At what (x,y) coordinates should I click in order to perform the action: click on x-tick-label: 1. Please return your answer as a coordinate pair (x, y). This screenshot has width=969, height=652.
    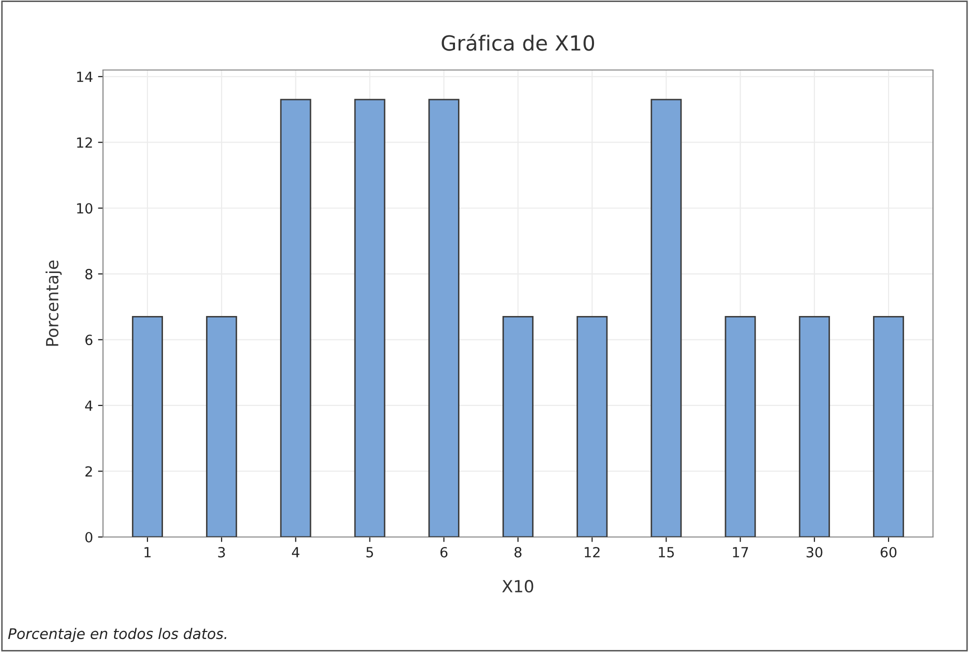
    Looking at the image, I should click on (147, 552).